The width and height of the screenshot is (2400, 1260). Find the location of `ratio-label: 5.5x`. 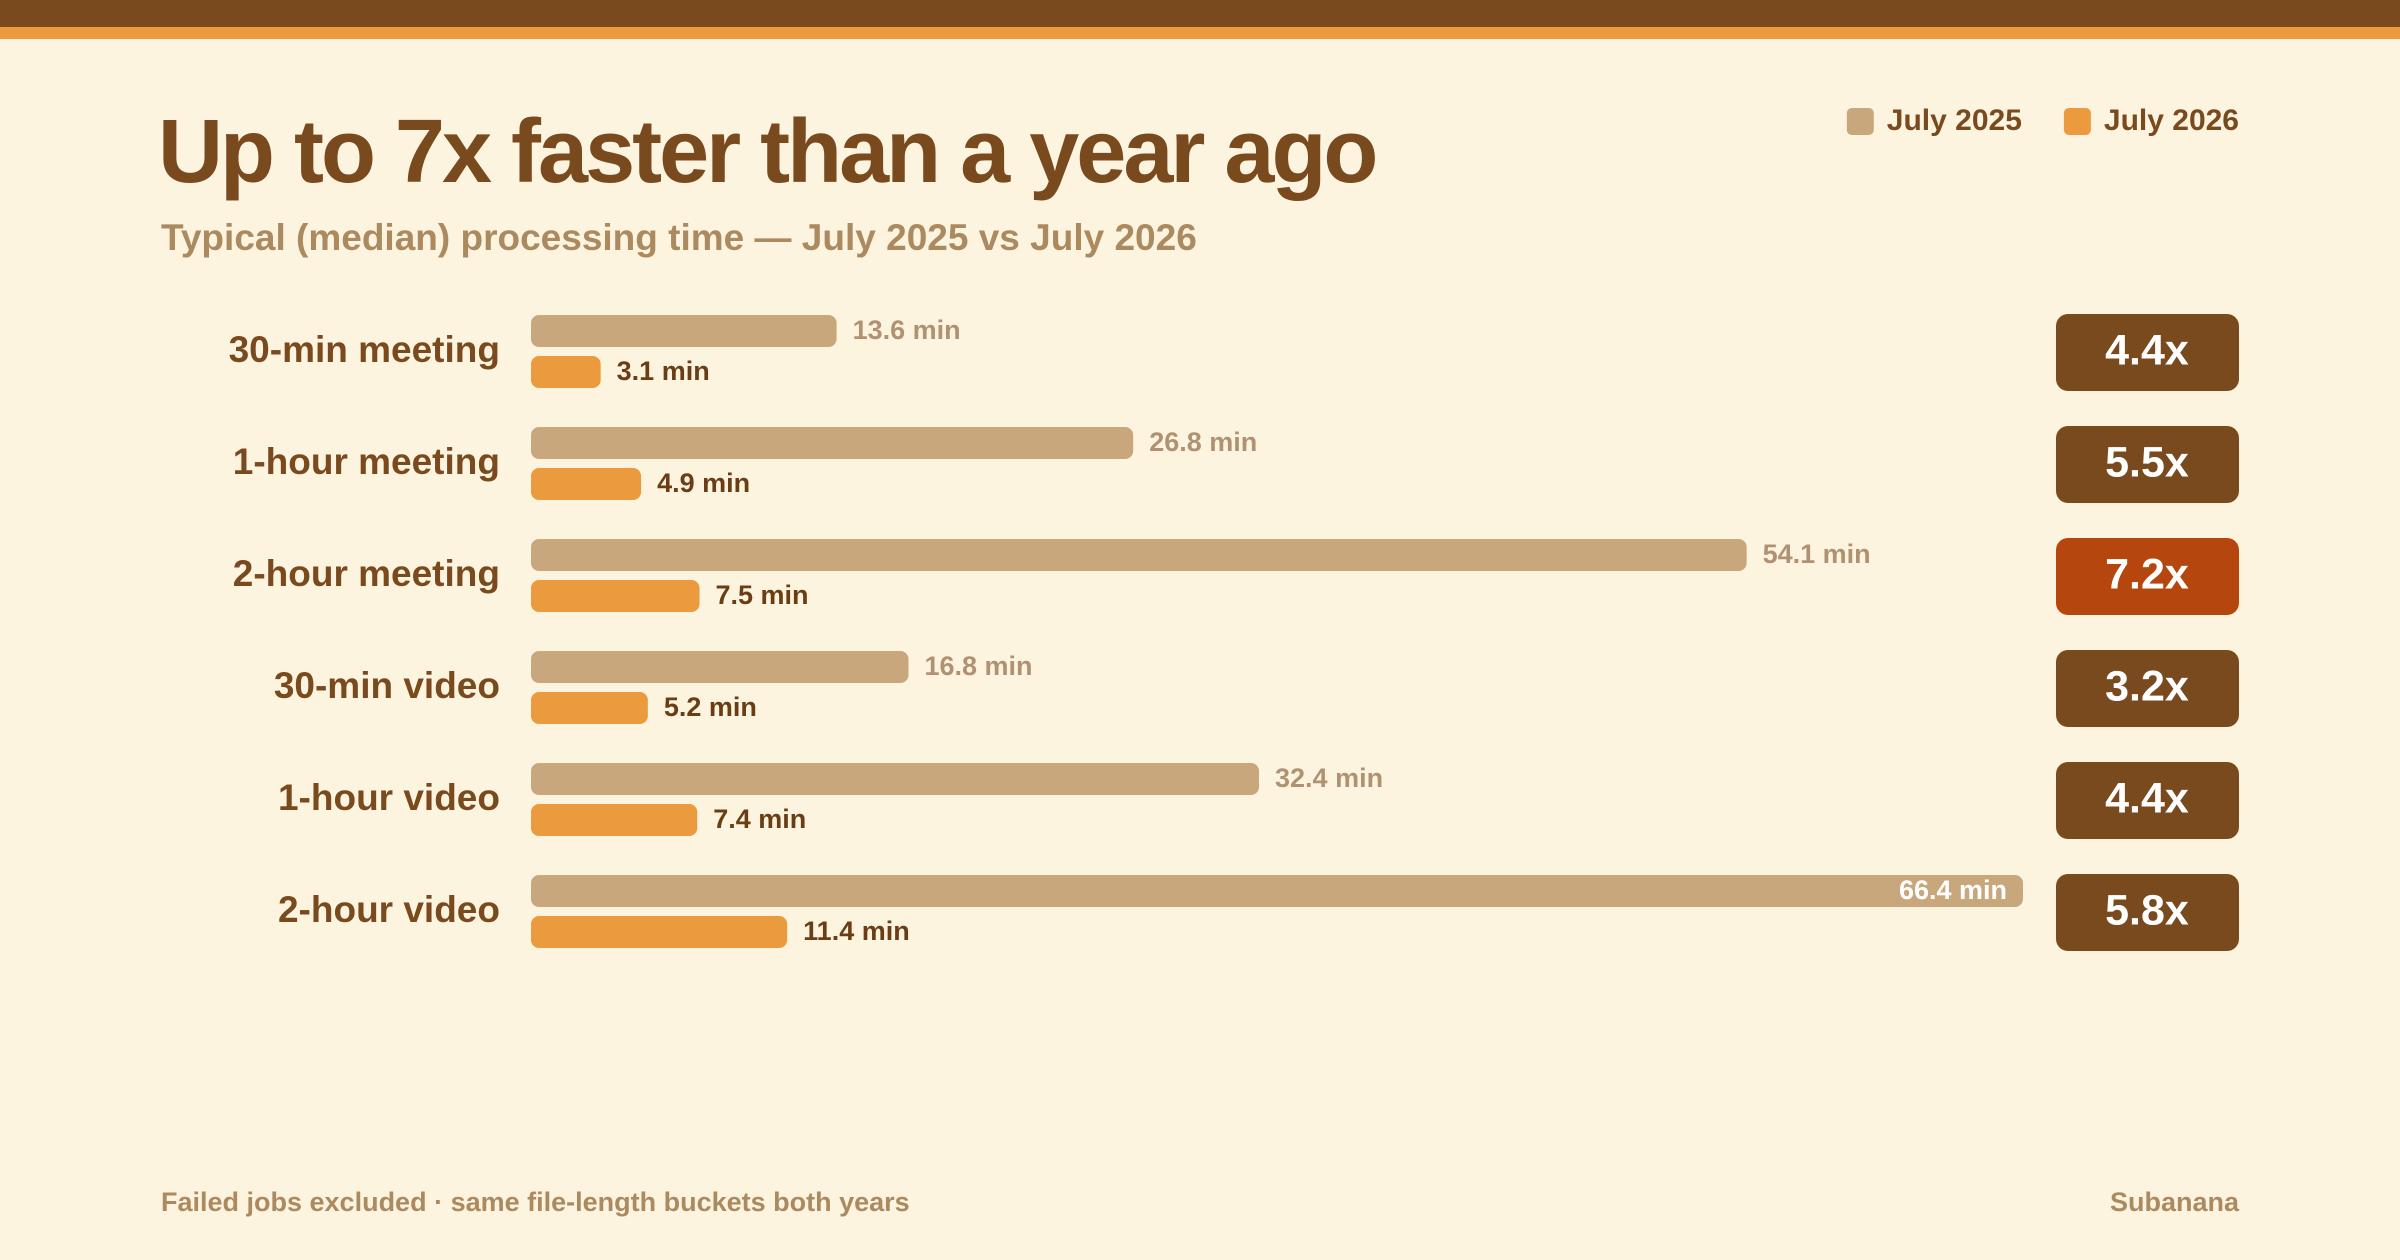

ratio-label: 5.5x is located at coordinates (2147, 462).